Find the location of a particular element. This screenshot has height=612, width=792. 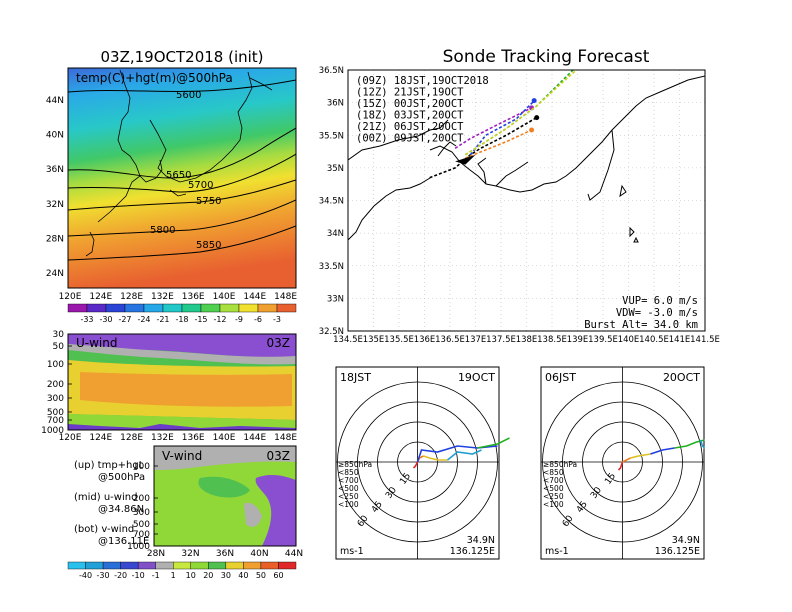

vwind-title: V-wind is located at coordinates (182, 456).